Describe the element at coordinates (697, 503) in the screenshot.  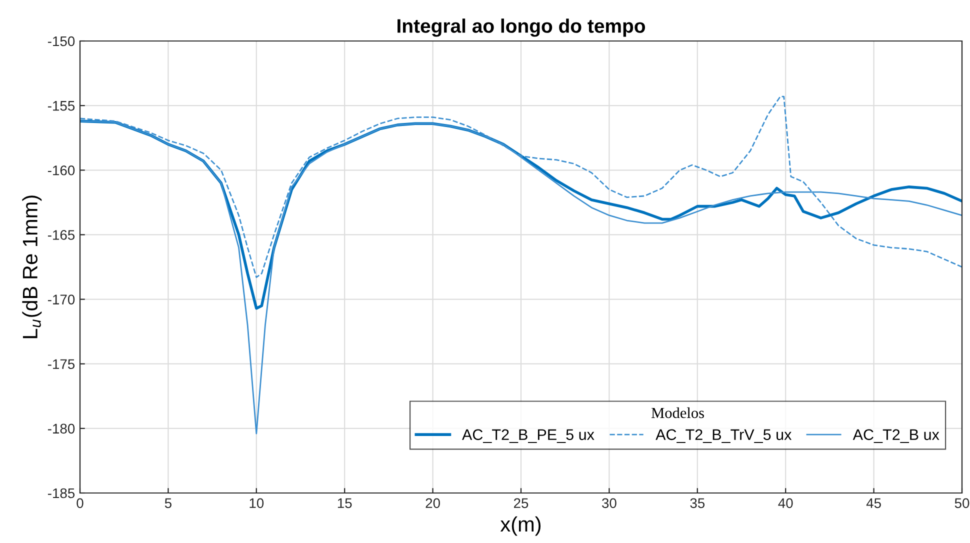
I see `x-tick-label: 35` at that location.